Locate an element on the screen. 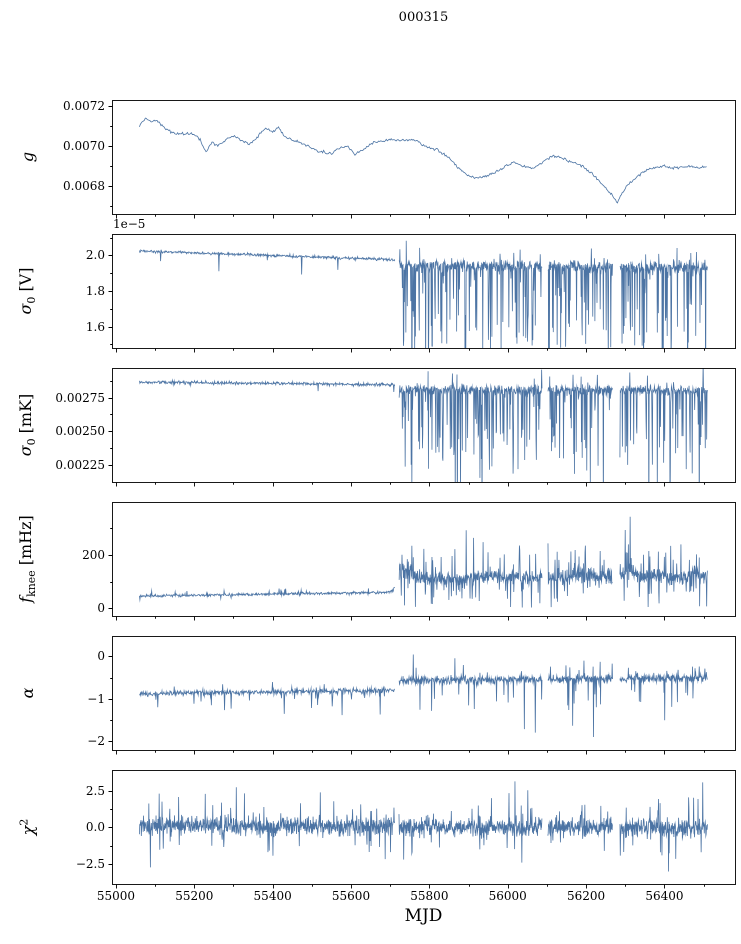 This screenshot has width=741, height=944. y-tick-label: 0.0070 is located at coordinates (84, 146).